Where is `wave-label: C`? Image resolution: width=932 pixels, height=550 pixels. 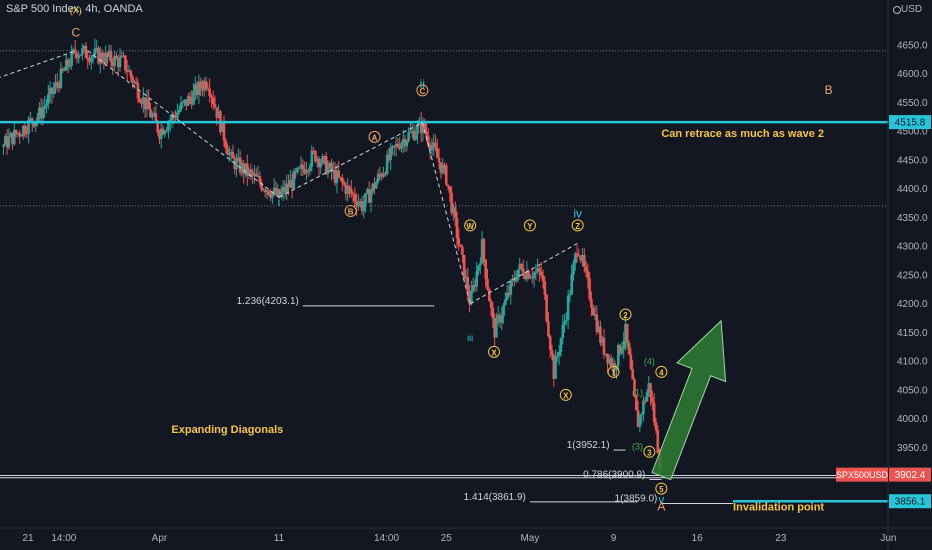 wave-label: C is located at coordinates (75, 32).